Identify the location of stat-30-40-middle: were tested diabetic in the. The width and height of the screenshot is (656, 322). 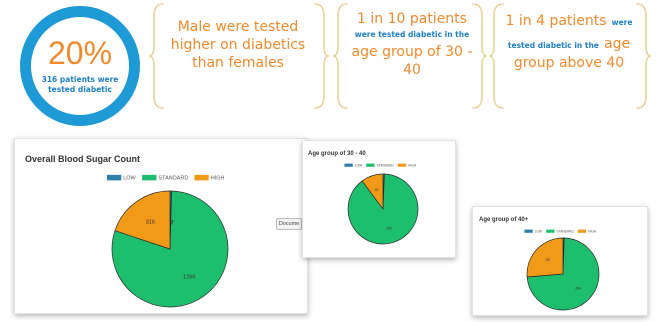
(412, 35).